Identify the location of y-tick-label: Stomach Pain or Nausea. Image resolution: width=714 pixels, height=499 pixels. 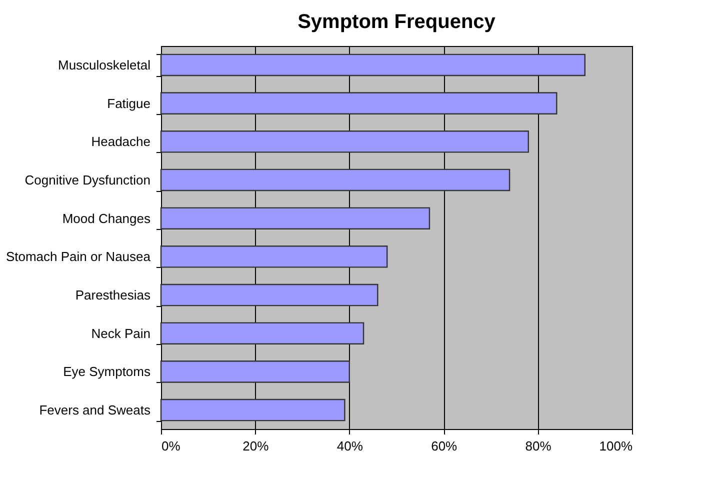
(79, 256).